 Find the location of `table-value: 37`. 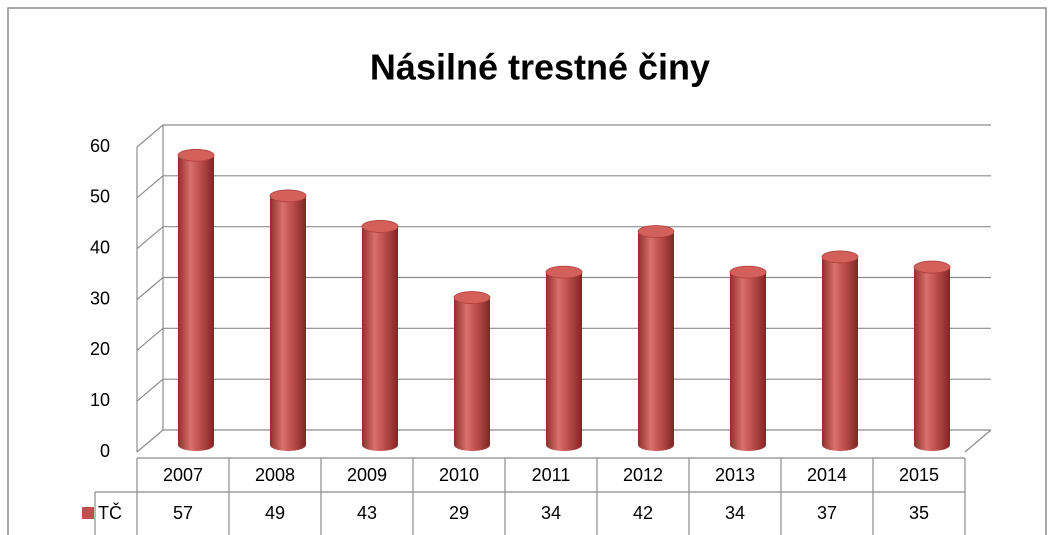

table-value: 37 is located at coordinates (827, 513).